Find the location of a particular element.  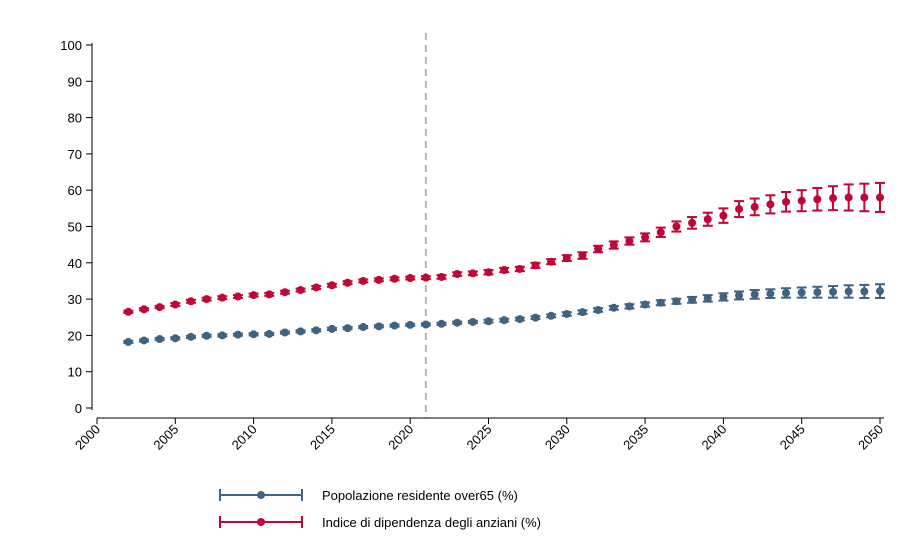

point-1-2047 is located at coordinates (833, 198).